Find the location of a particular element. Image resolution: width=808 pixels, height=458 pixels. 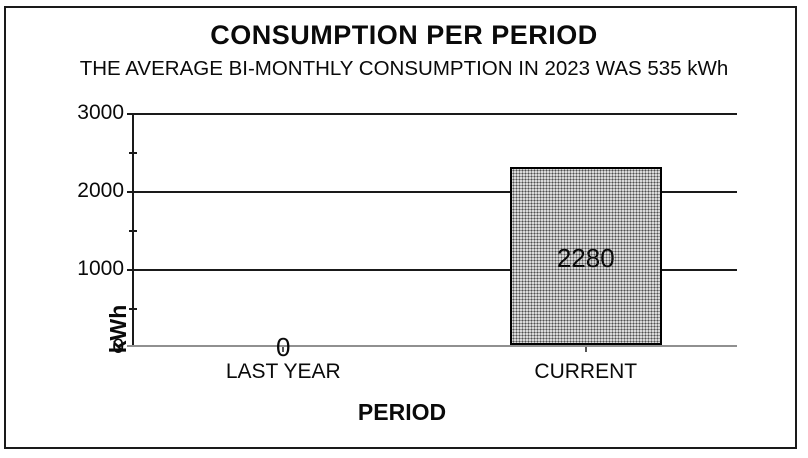

bar-data-label: 2280 is located at coordinates (585, 258).